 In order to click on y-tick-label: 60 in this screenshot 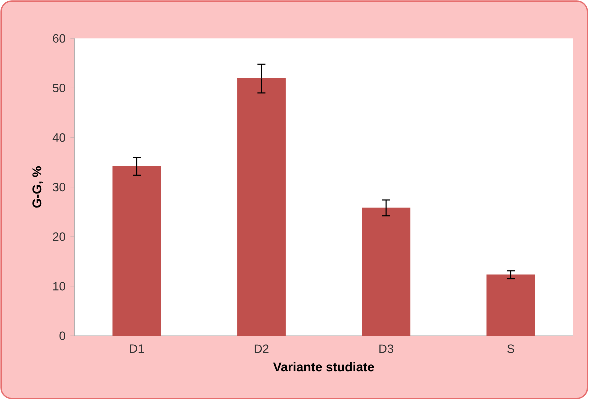, I will do `click(59, 38)`.